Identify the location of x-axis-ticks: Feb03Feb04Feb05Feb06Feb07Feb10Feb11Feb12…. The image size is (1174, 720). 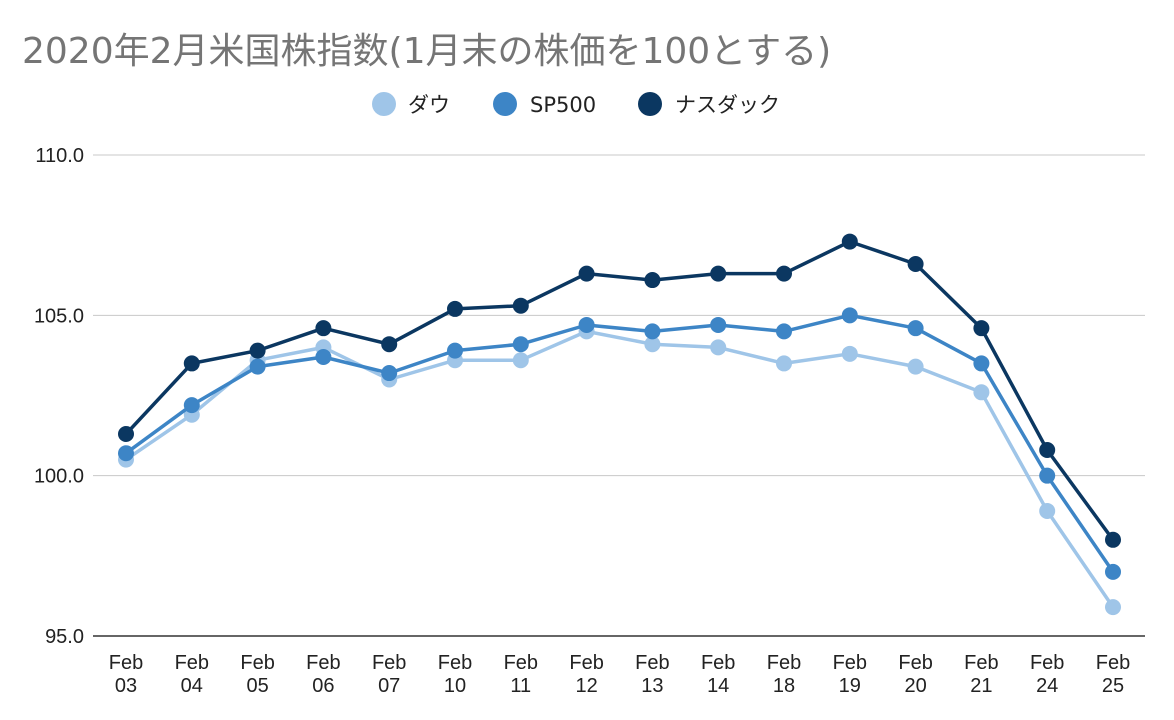
(619, 674).